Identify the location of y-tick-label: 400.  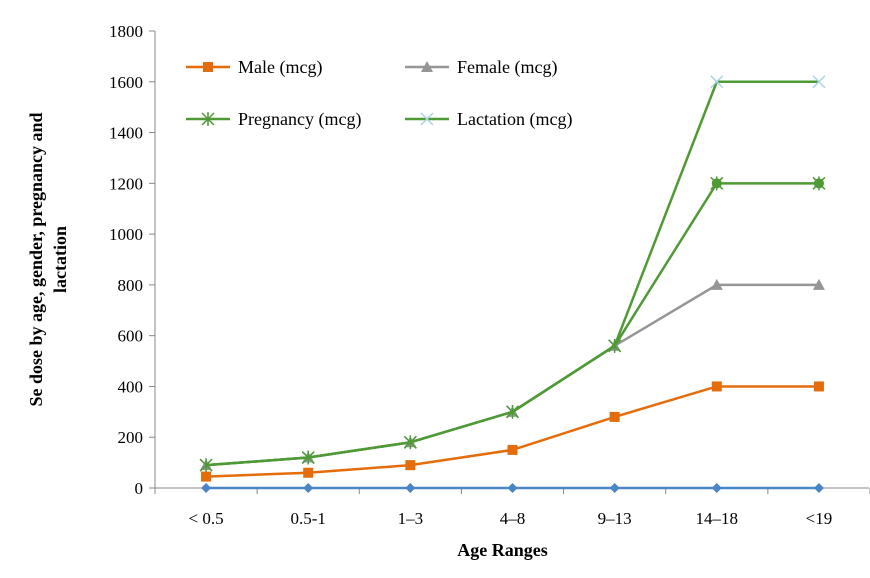
(131, 386).